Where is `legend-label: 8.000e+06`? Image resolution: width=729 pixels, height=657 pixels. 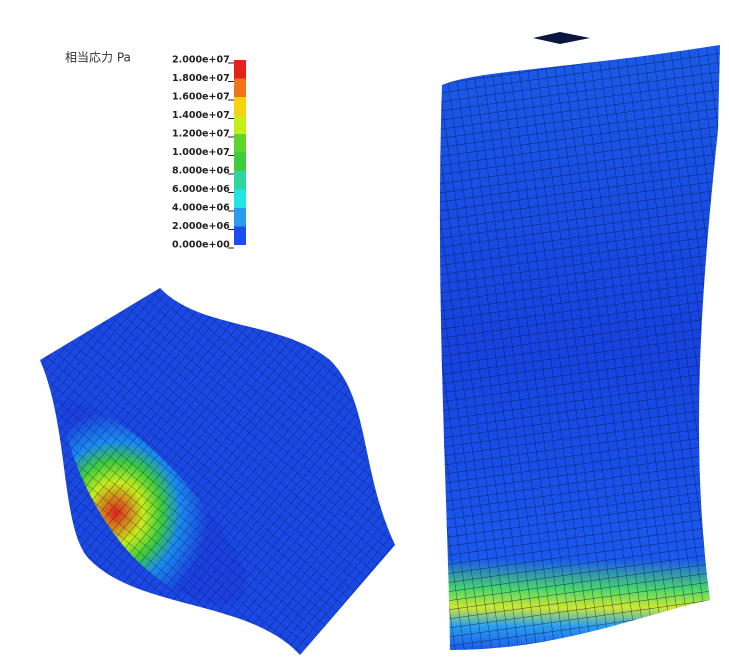 legend-label: 8.000e+06 is located at coordinates (201, 171).